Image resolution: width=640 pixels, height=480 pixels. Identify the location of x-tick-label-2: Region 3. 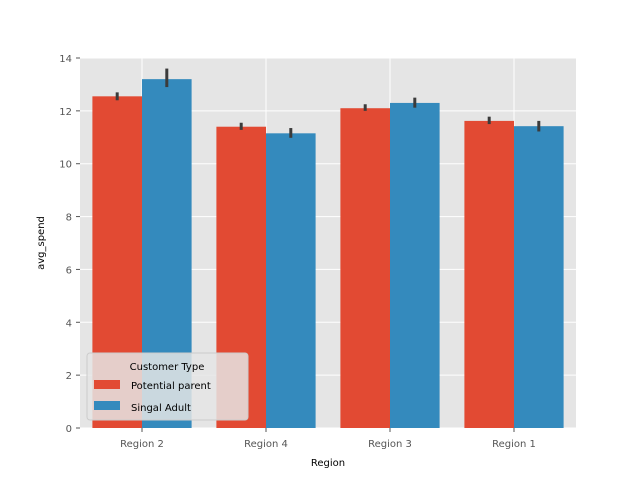
(390, 444).